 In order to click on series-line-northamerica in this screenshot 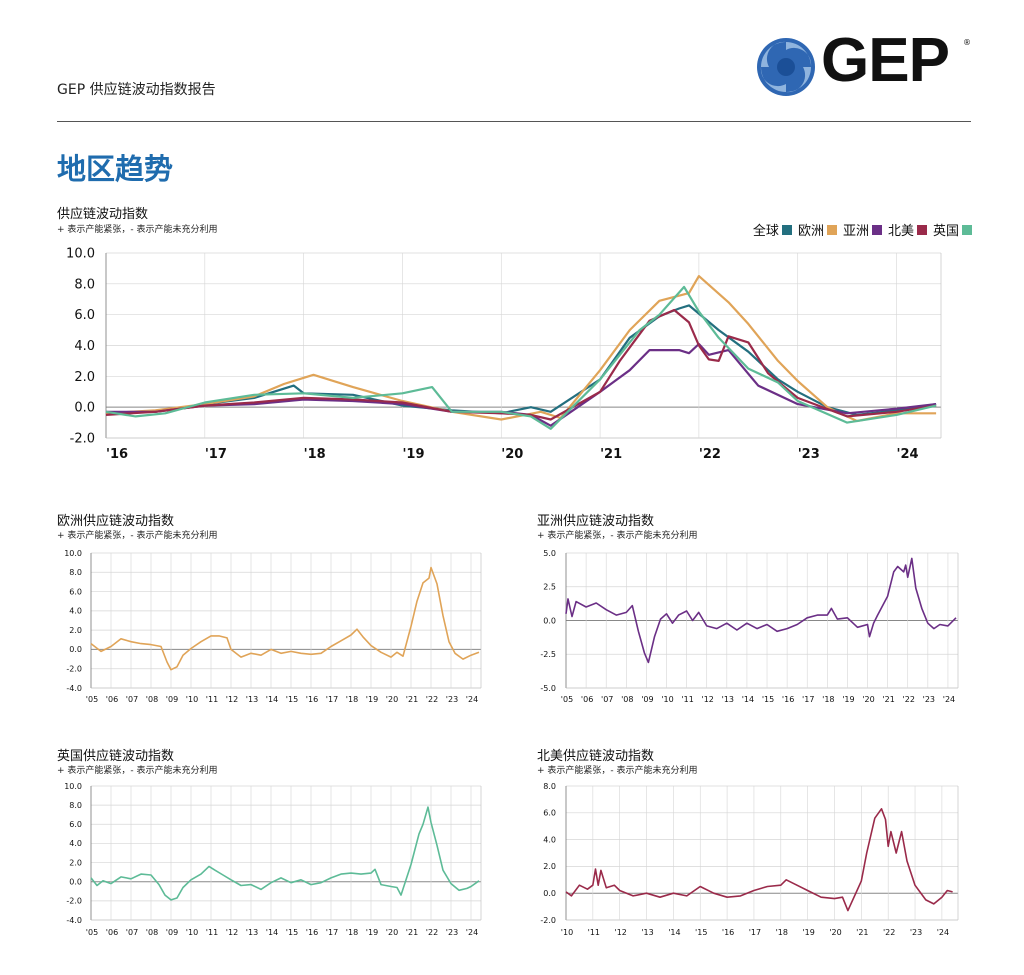, I will do `click(521, 364)`.